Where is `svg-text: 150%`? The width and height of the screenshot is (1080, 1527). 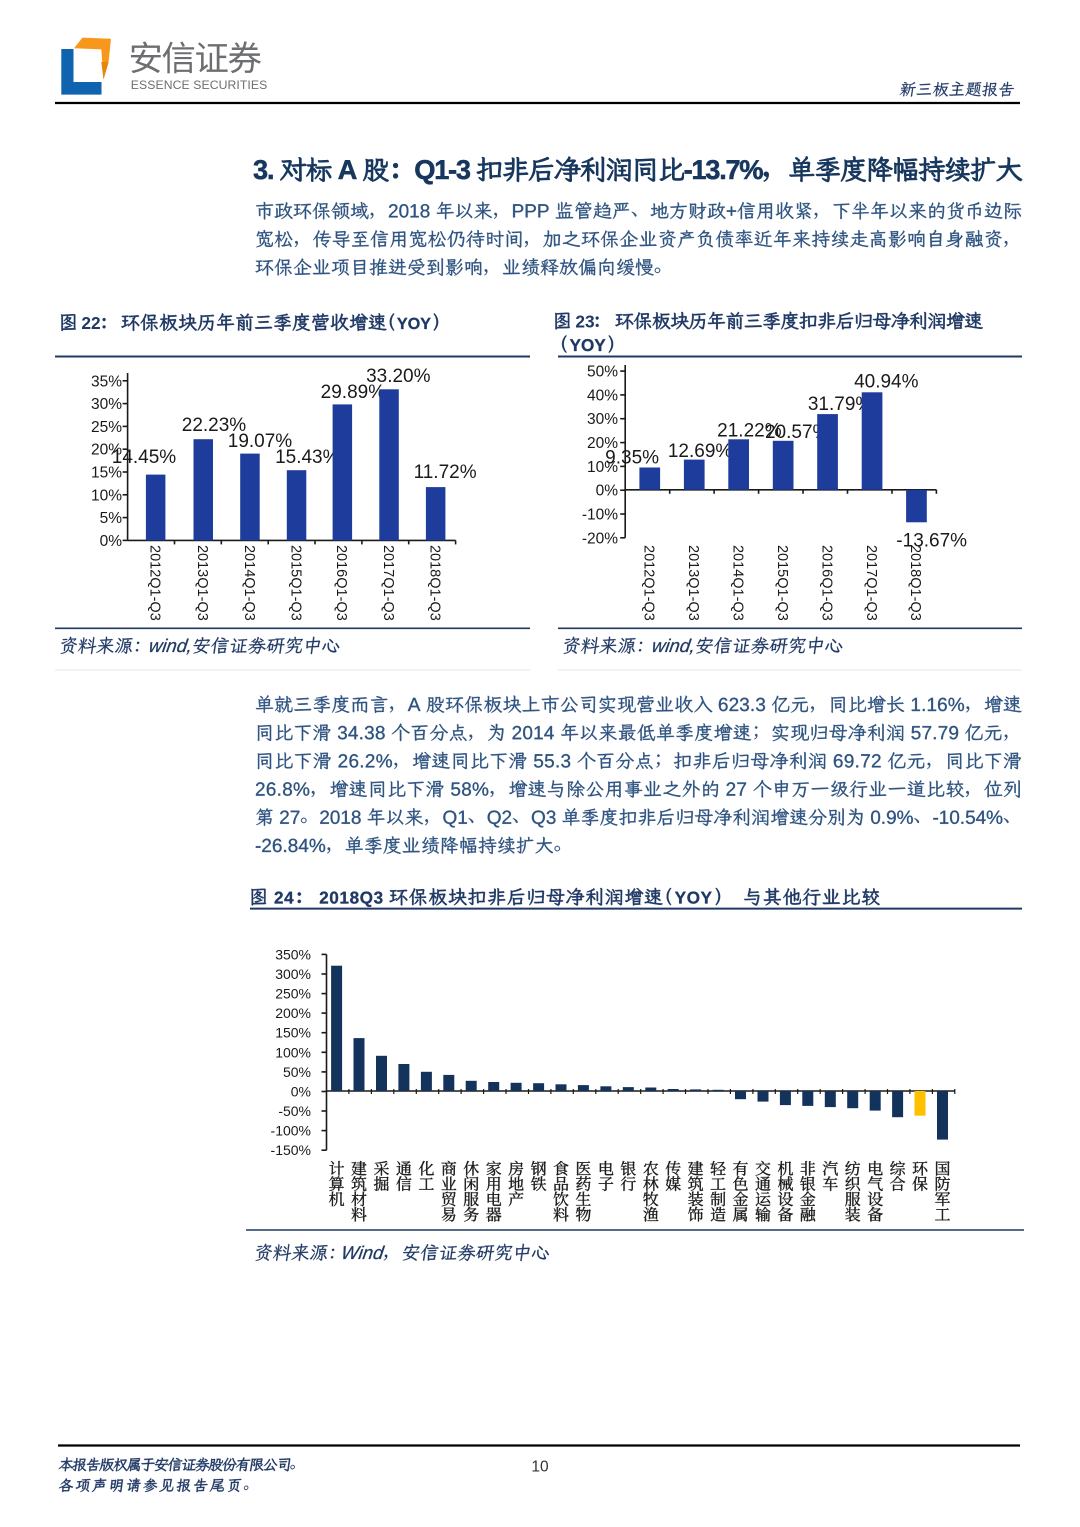 svg-text: 150% is located at coordinates (293, 1033).